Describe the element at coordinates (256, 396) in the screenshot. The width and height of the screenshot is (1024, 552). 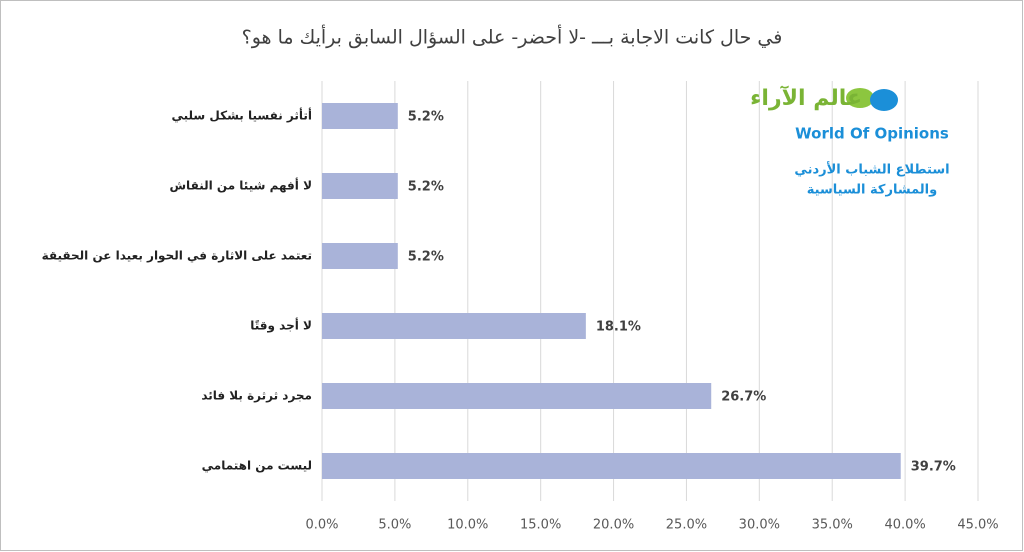
I see `y-tick-label: مجرد ثرثرة بلا فائد` at that location.